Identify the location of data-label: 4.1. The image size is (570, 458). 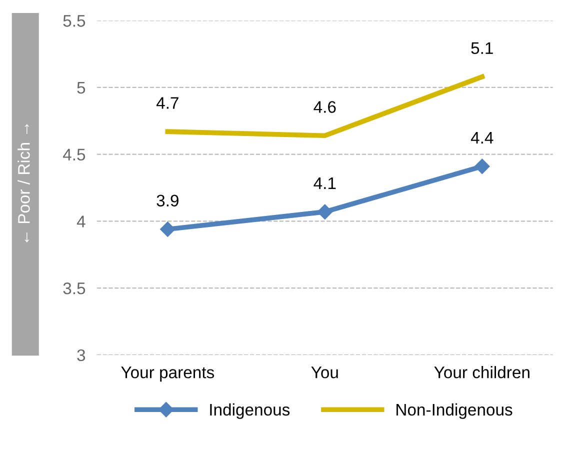
(325, 183).